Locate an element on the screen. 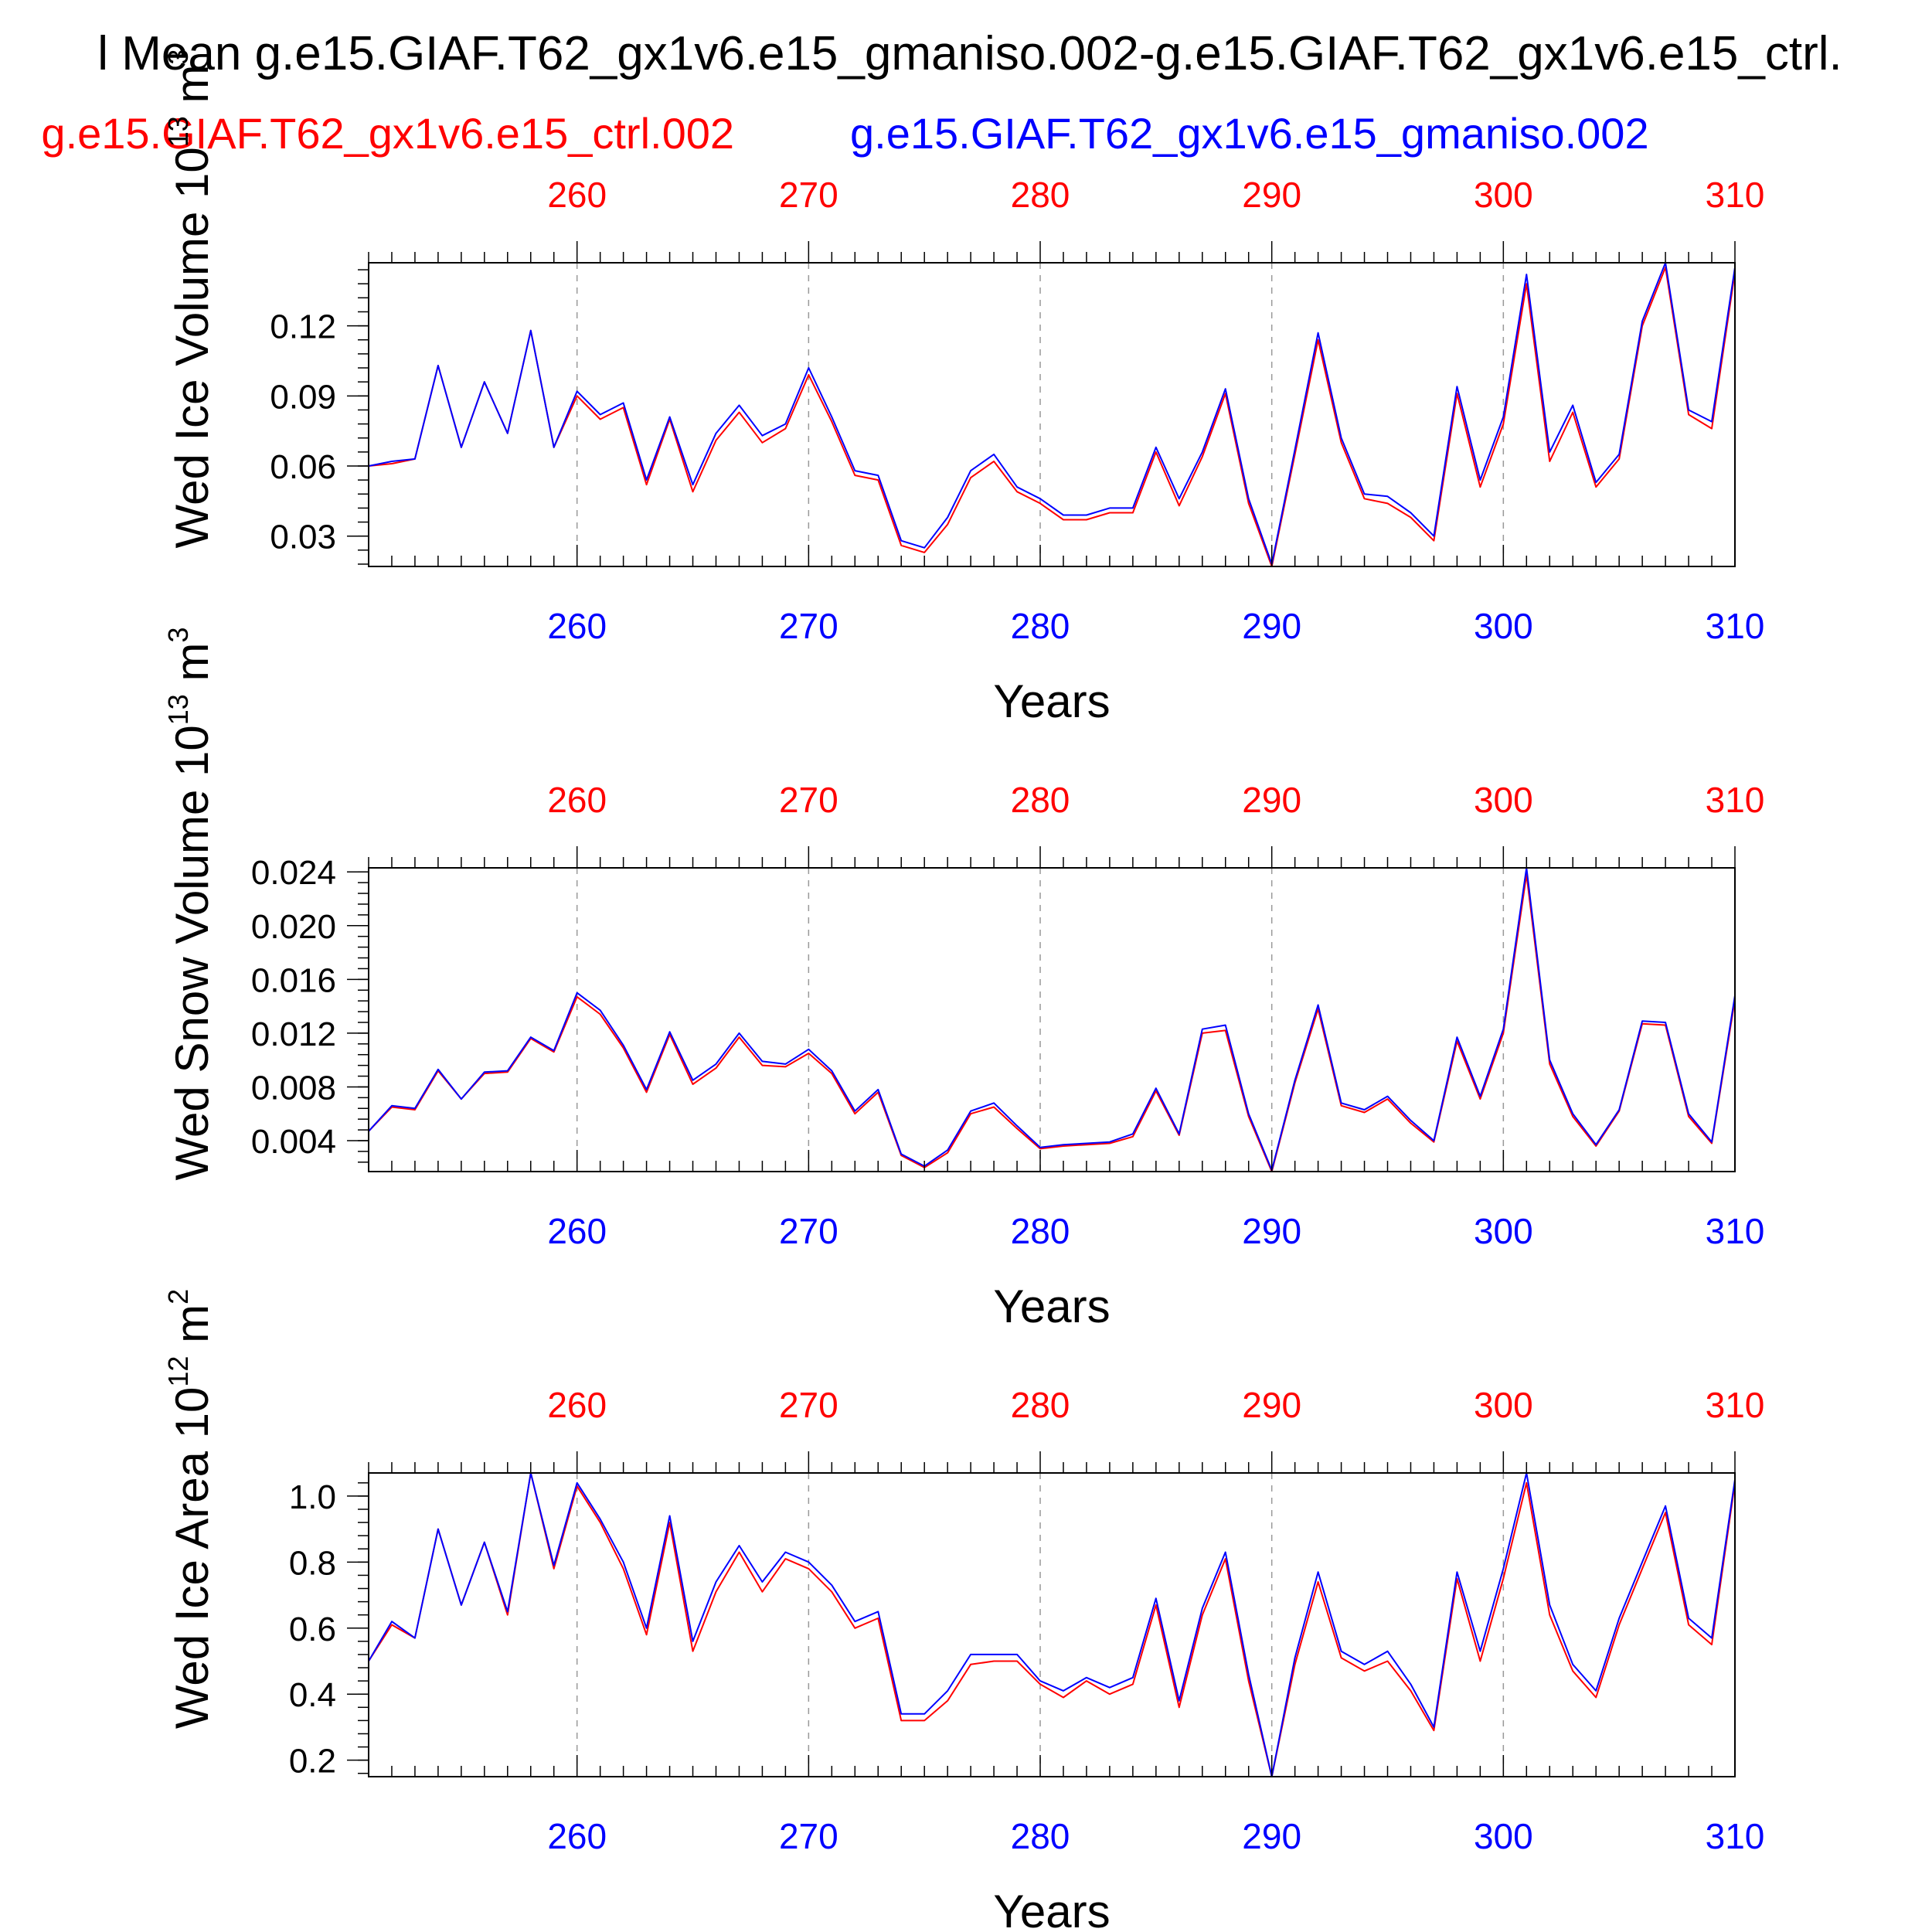 The image size is (1932, 1932). y-tick-label: 0.12 is located at coordinates (303, 327).